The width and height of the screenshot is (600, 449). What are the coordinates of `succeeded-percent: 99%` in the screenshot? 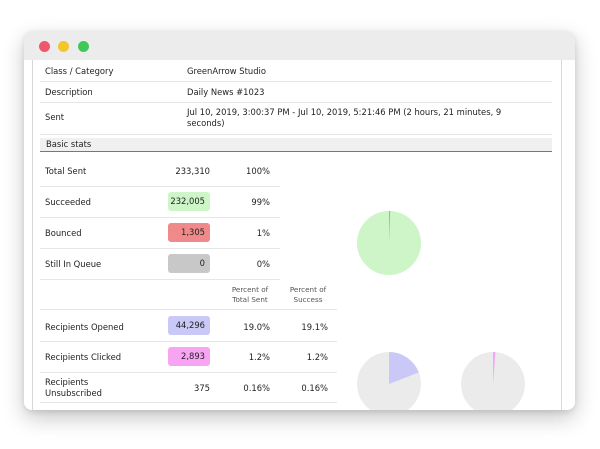 It's located at (260, 202).